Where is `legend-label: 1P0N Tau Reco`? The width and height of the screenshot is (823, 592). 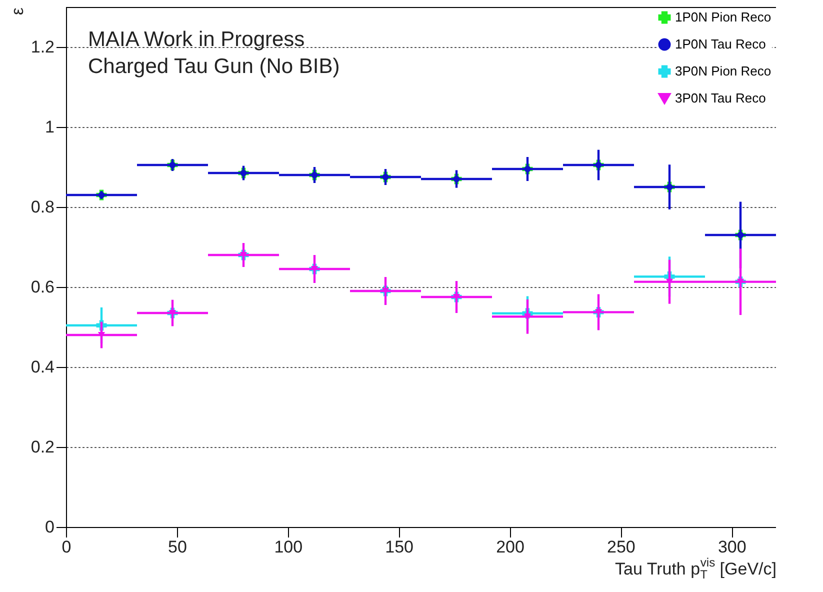
legend-label: 1P0N Tau Reco is located at coordinates (720, 44).